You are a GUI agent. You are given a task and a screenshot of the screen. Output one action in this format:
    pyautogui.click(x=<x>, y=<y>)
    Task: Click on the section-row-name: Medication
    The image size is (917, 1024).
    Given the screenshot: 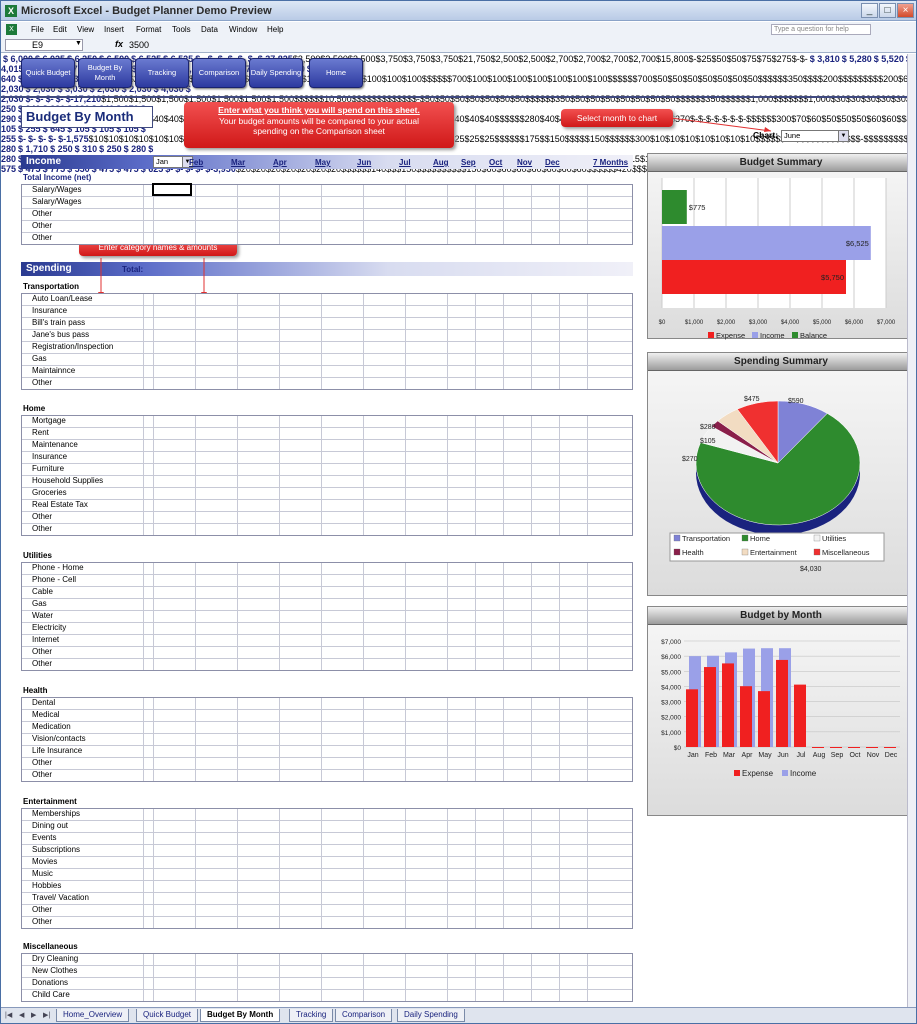 What is the action you would take?
    pyautogui.click(x=51, y=726)
    